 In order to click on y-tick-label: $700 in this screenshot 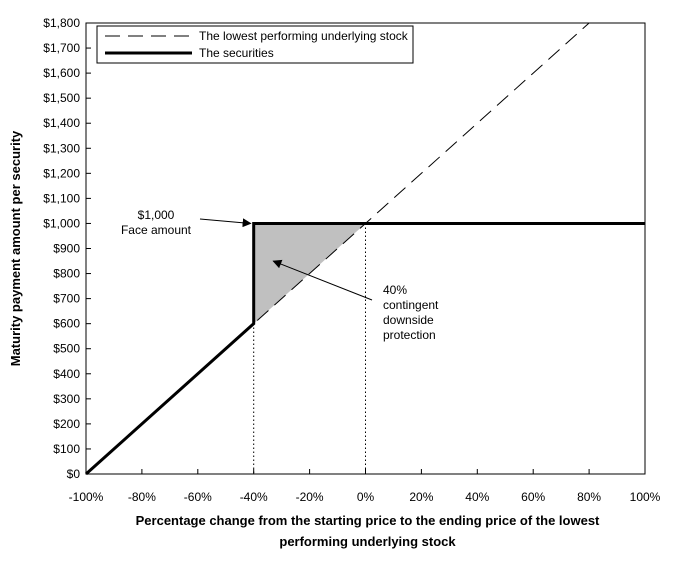, I will do `click(66, 299)`.